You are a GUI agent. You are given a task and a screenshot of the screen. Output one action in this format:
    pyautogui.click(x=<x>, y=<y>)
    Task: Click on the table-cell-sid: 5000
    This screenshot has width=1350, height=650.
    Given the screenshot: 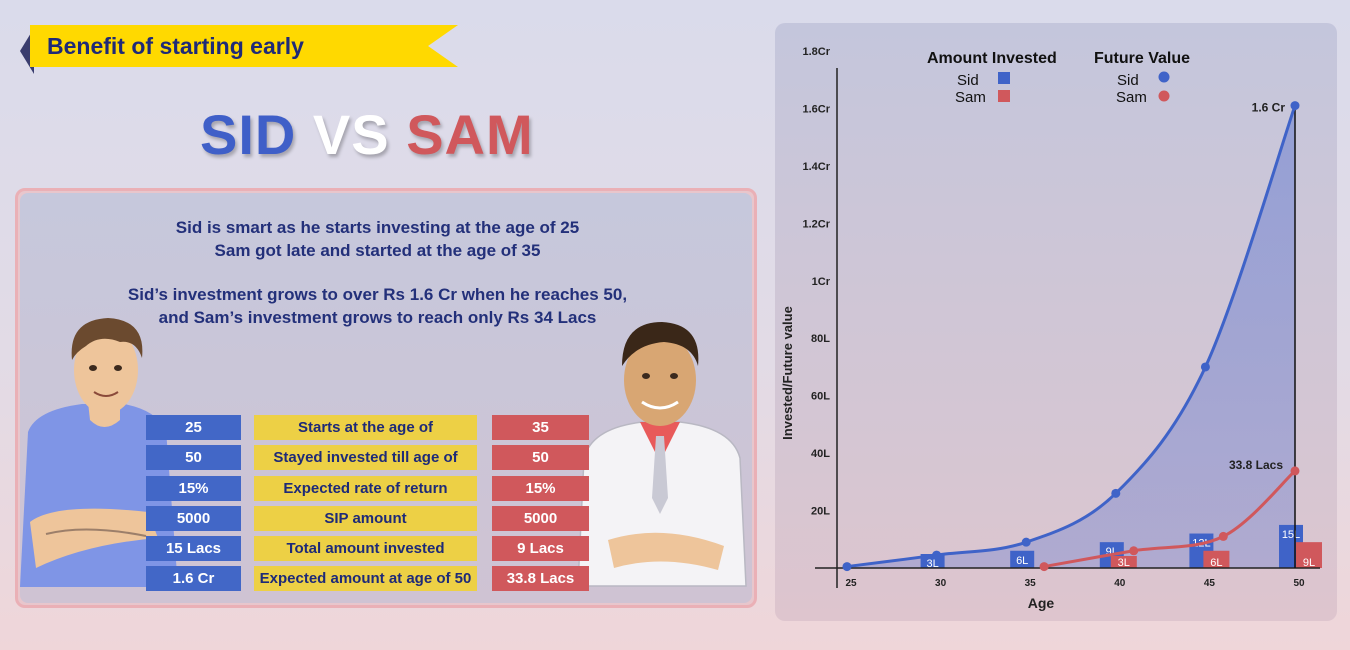 What is the action you would take?
    pyautogui.click(x=193, y=518)
    